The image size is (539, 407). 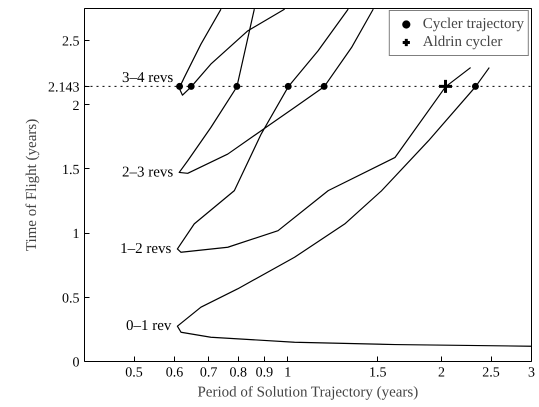 I want to click on x-tick-label: 2, so click(x=442, y=373).